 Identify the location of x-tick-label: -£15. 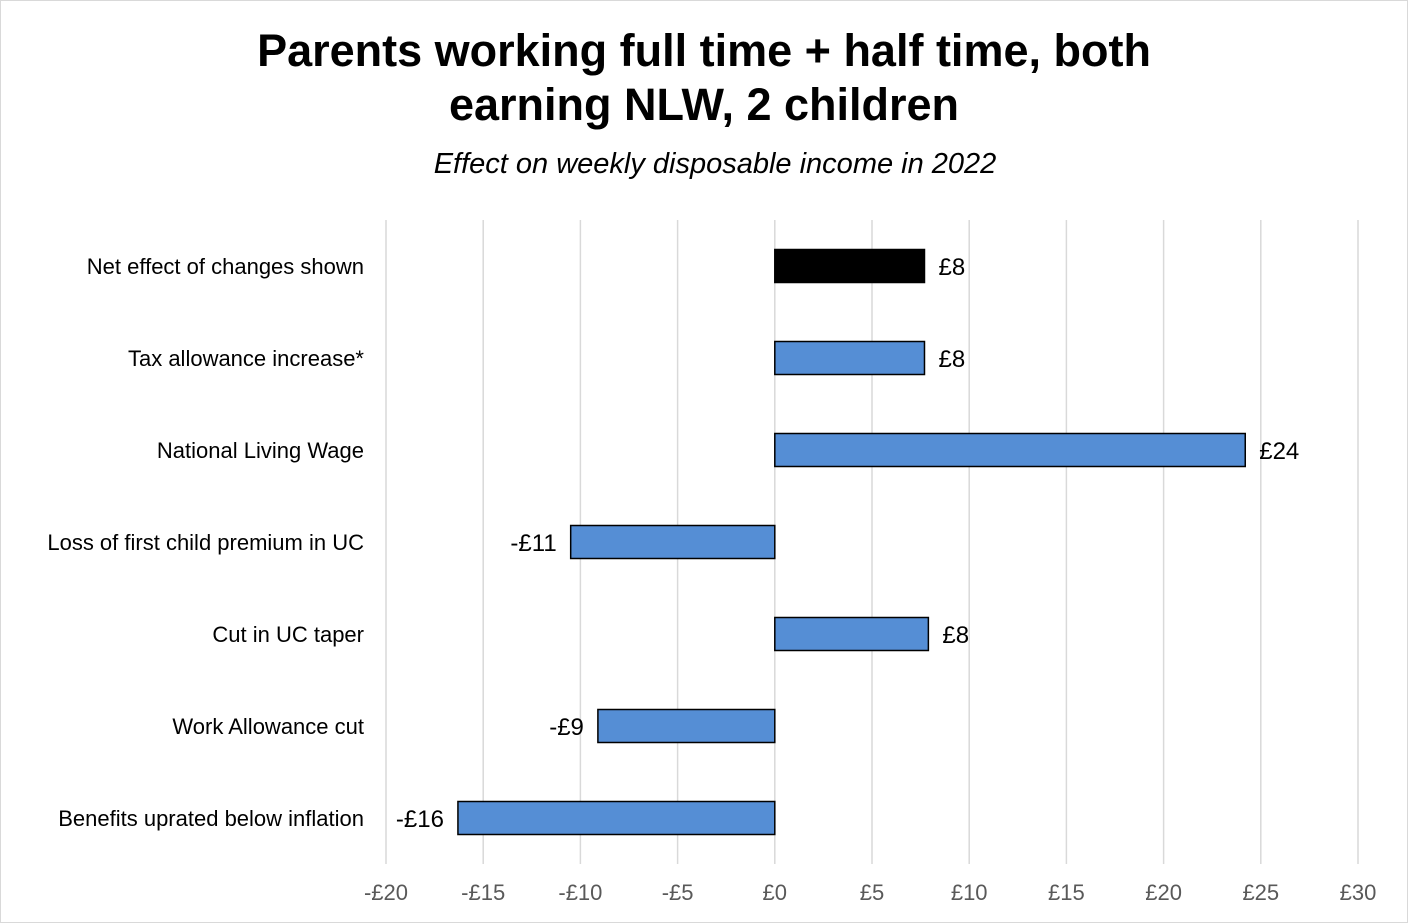
(483, 892).